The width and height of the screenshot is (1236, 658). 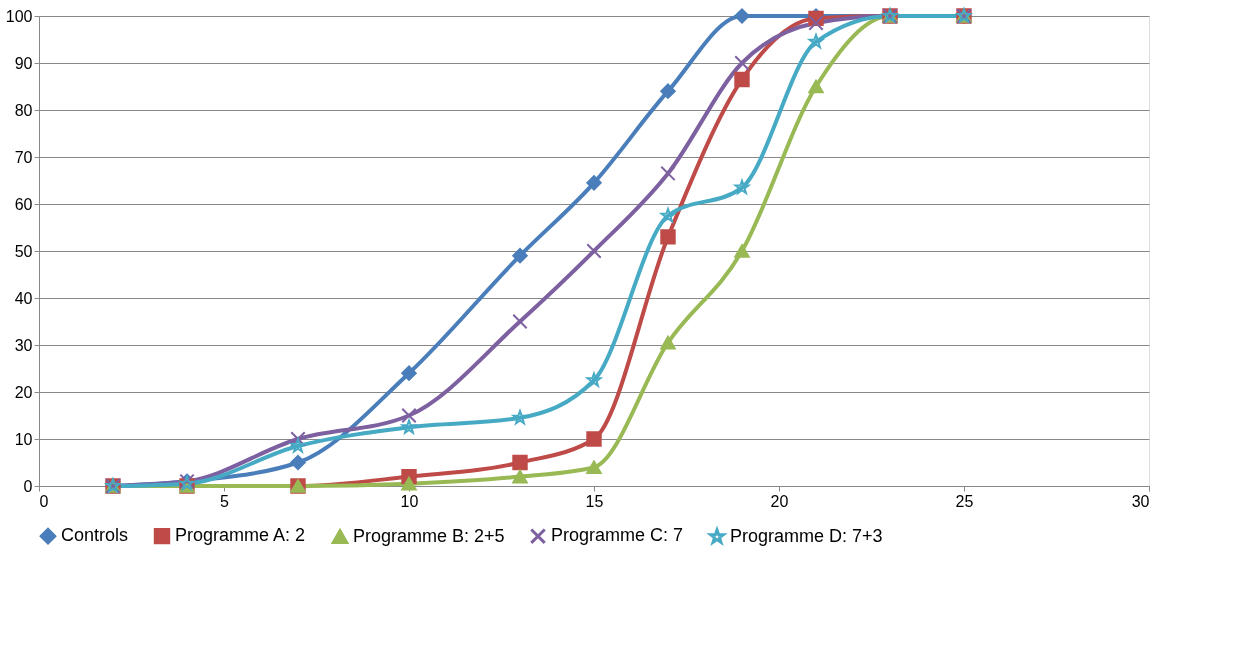 I want to click on y-tick-label: 0, so click(x=28, y=486).